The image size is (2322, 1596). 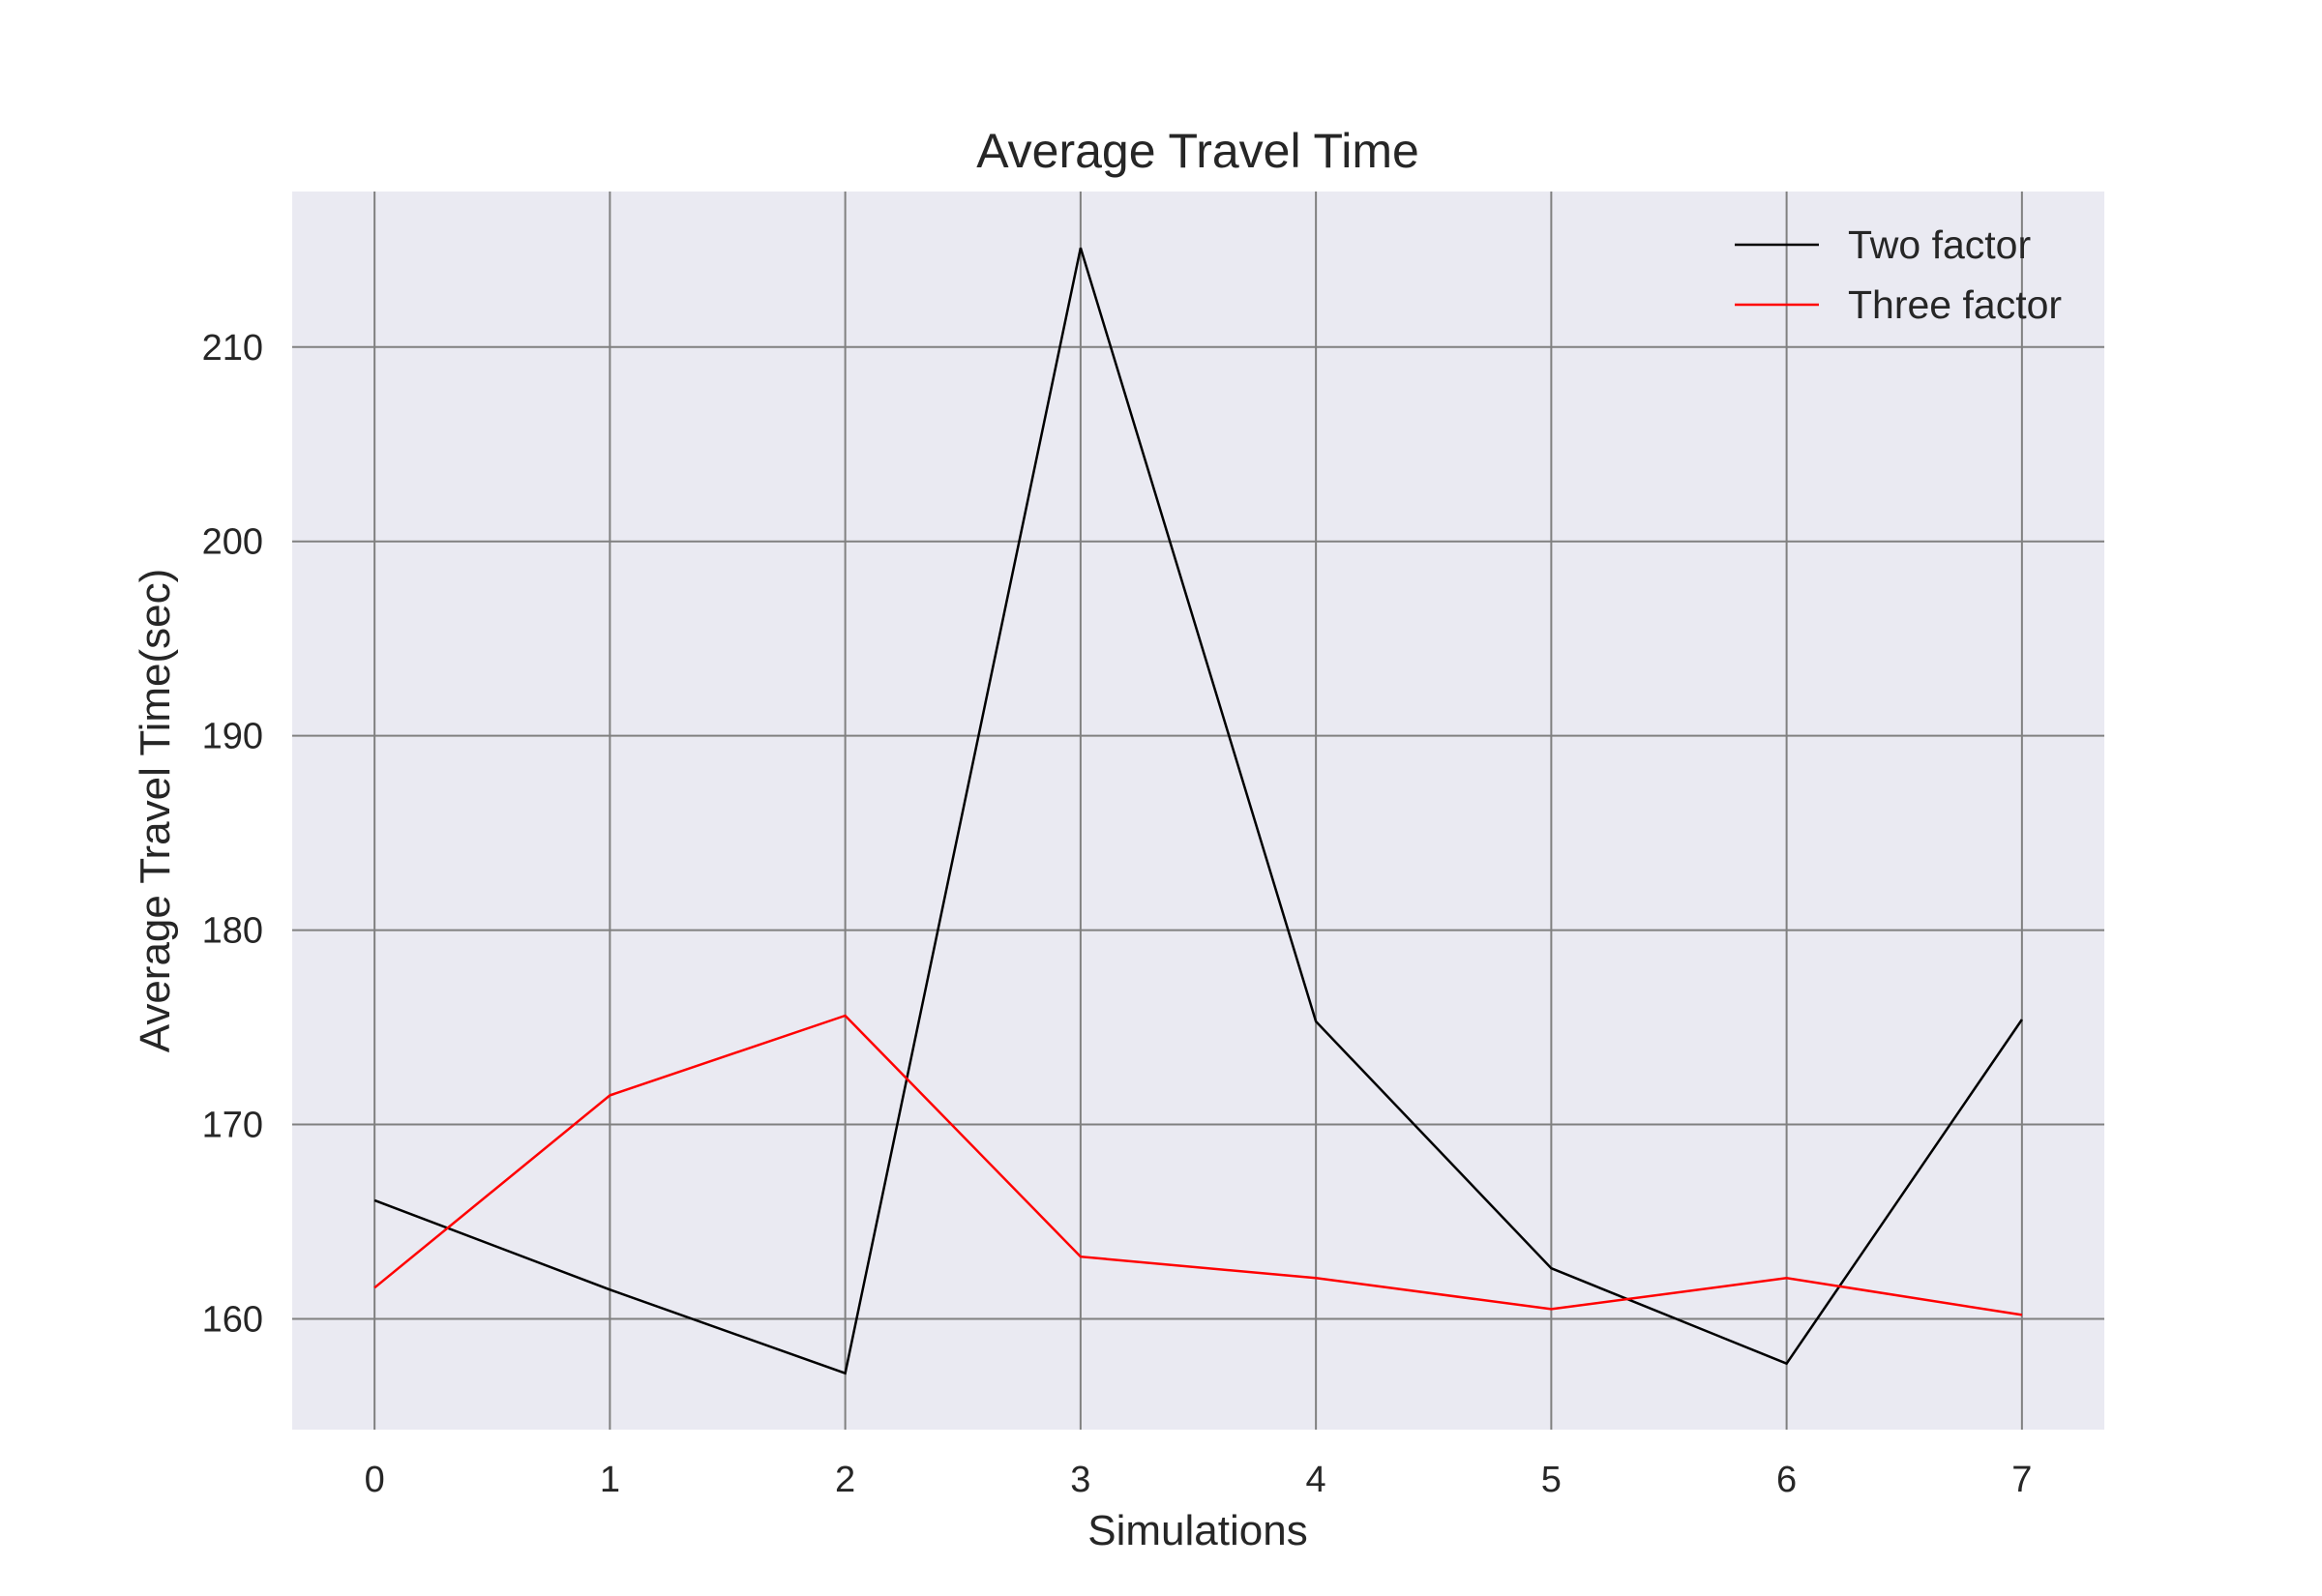 What do you see at coordinates (232, 542) in the screenshot?
I see `y-tick-label: 200` at bounding box center [232, 542].